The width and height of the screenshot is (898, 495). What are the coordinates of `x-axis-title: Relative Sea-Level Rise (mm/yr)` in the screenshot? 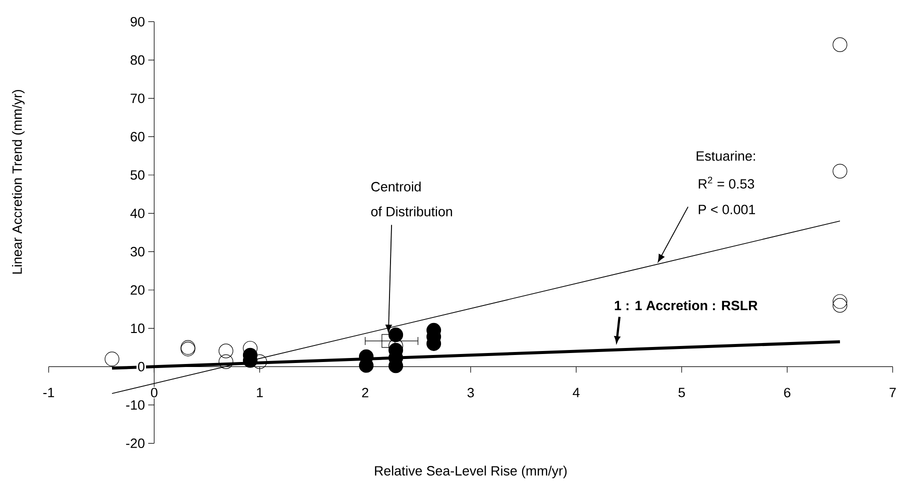 It's located at (471, 472).